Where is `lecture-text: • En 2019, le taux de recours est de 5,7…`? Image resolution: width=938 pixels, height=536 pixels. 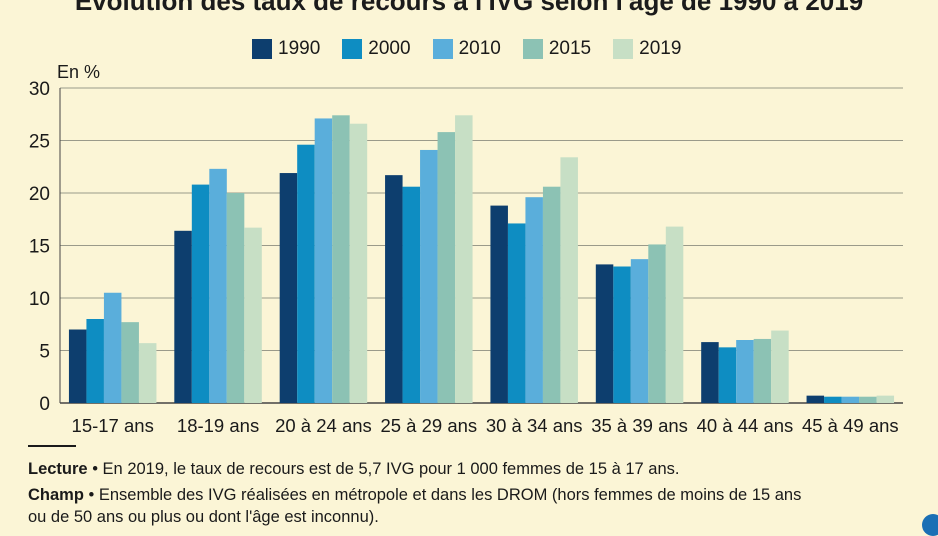
lecture-text: • En 2019, le taux de recours est de 5,7… is located at coordinates (383, 469).